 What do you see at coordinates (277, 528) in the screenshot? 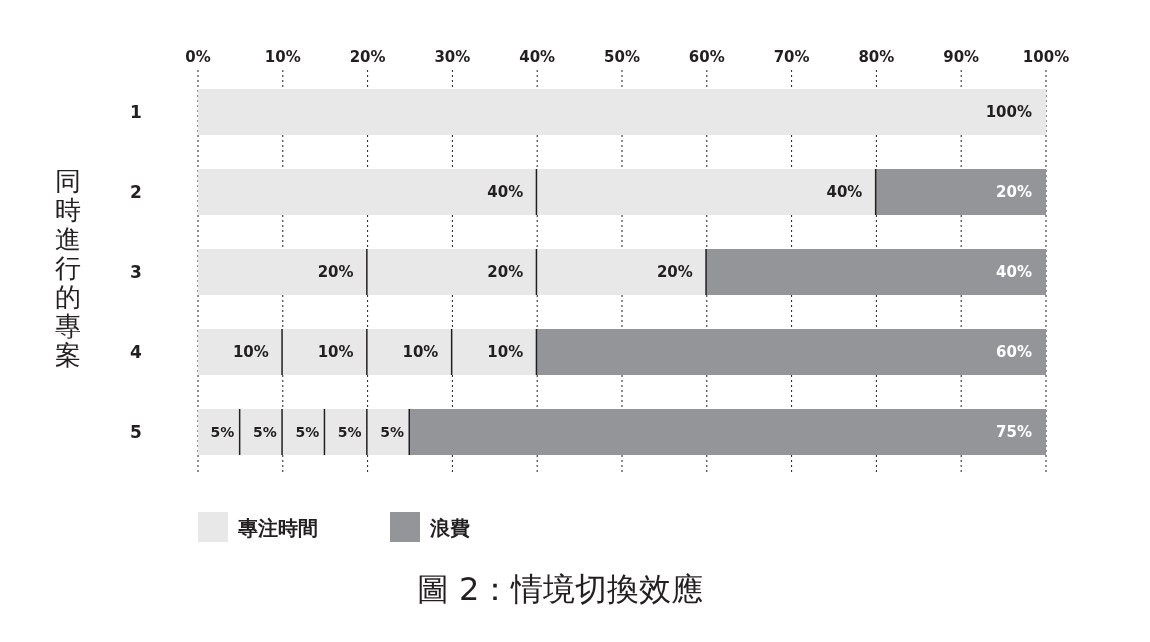
I see `legend-label: 專注時間` at bounding box center [277, 528].